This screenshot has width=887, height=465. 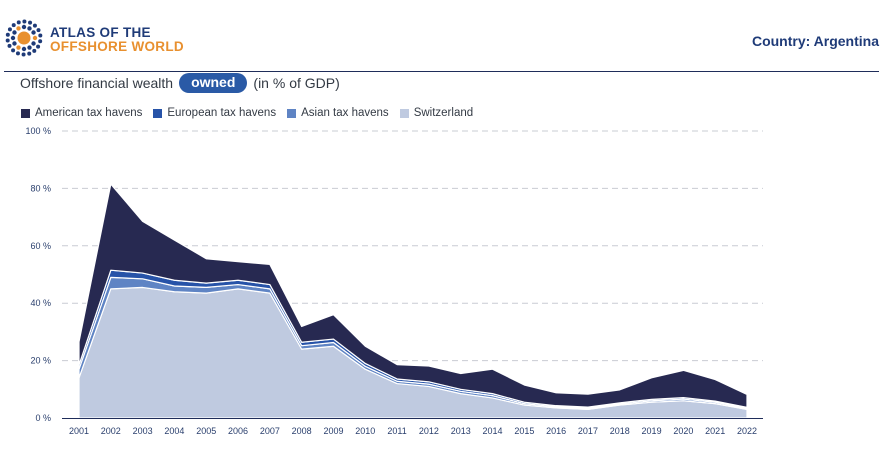 I want to click on legend-item: Switzerland, so click(x=436, y=113).